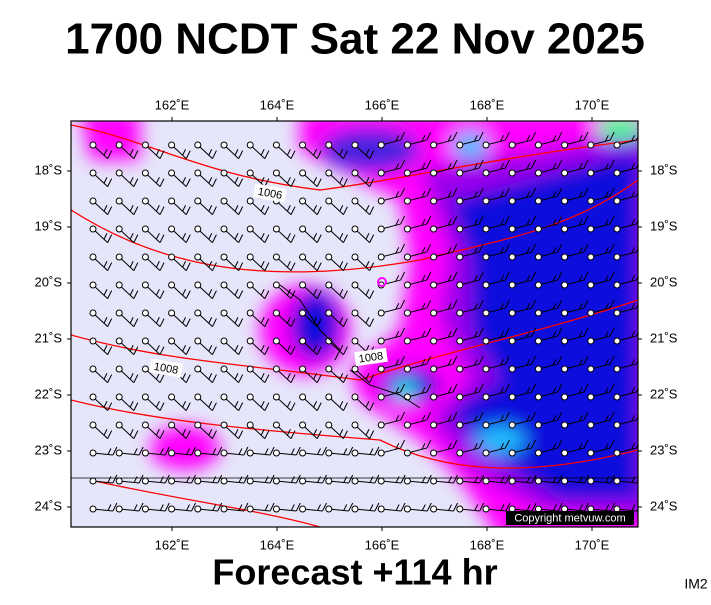  Describe the element at coordinates (270, 194) in the screenshot. I see `isobar-label: 1006` at that location.